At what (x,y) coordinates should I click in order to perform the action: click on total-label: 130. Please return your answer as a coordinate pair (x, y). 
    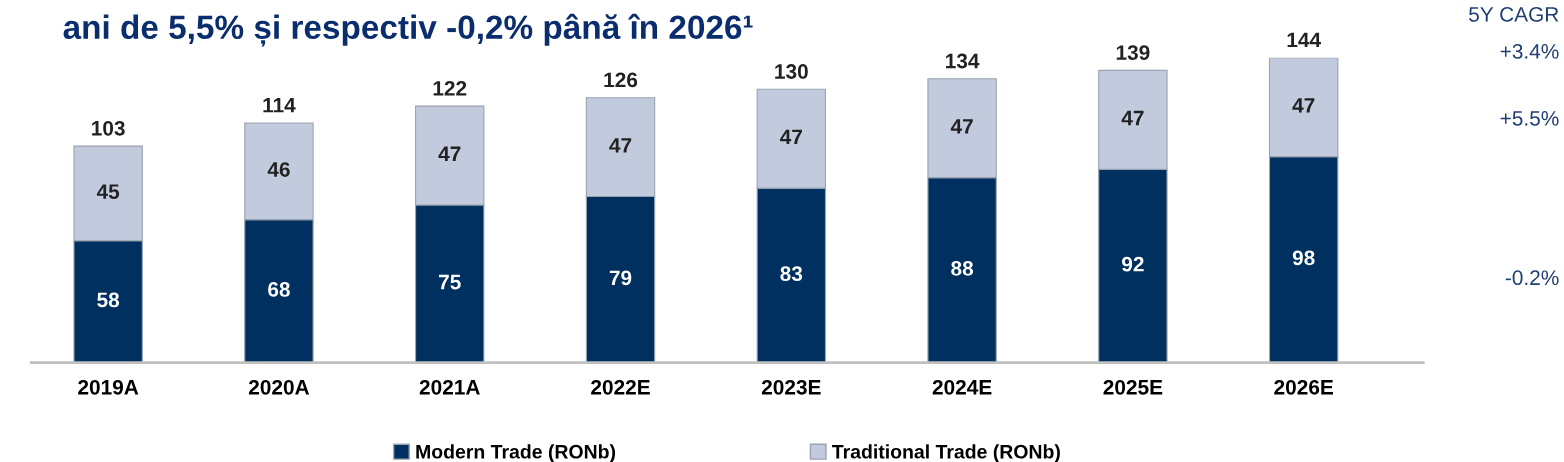
    Looking at the image, I should click on (791, 71).